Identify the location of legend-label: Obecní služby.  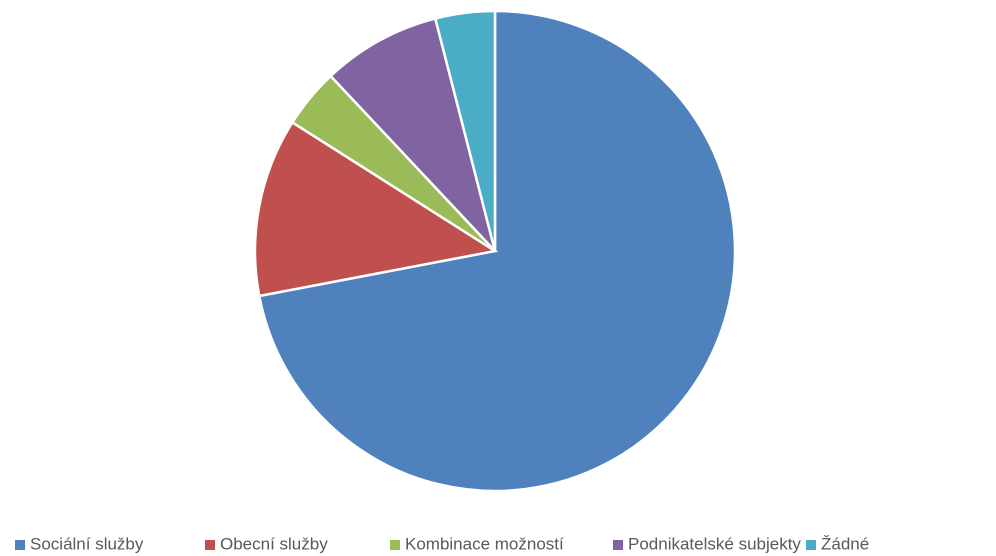
(274, 543).